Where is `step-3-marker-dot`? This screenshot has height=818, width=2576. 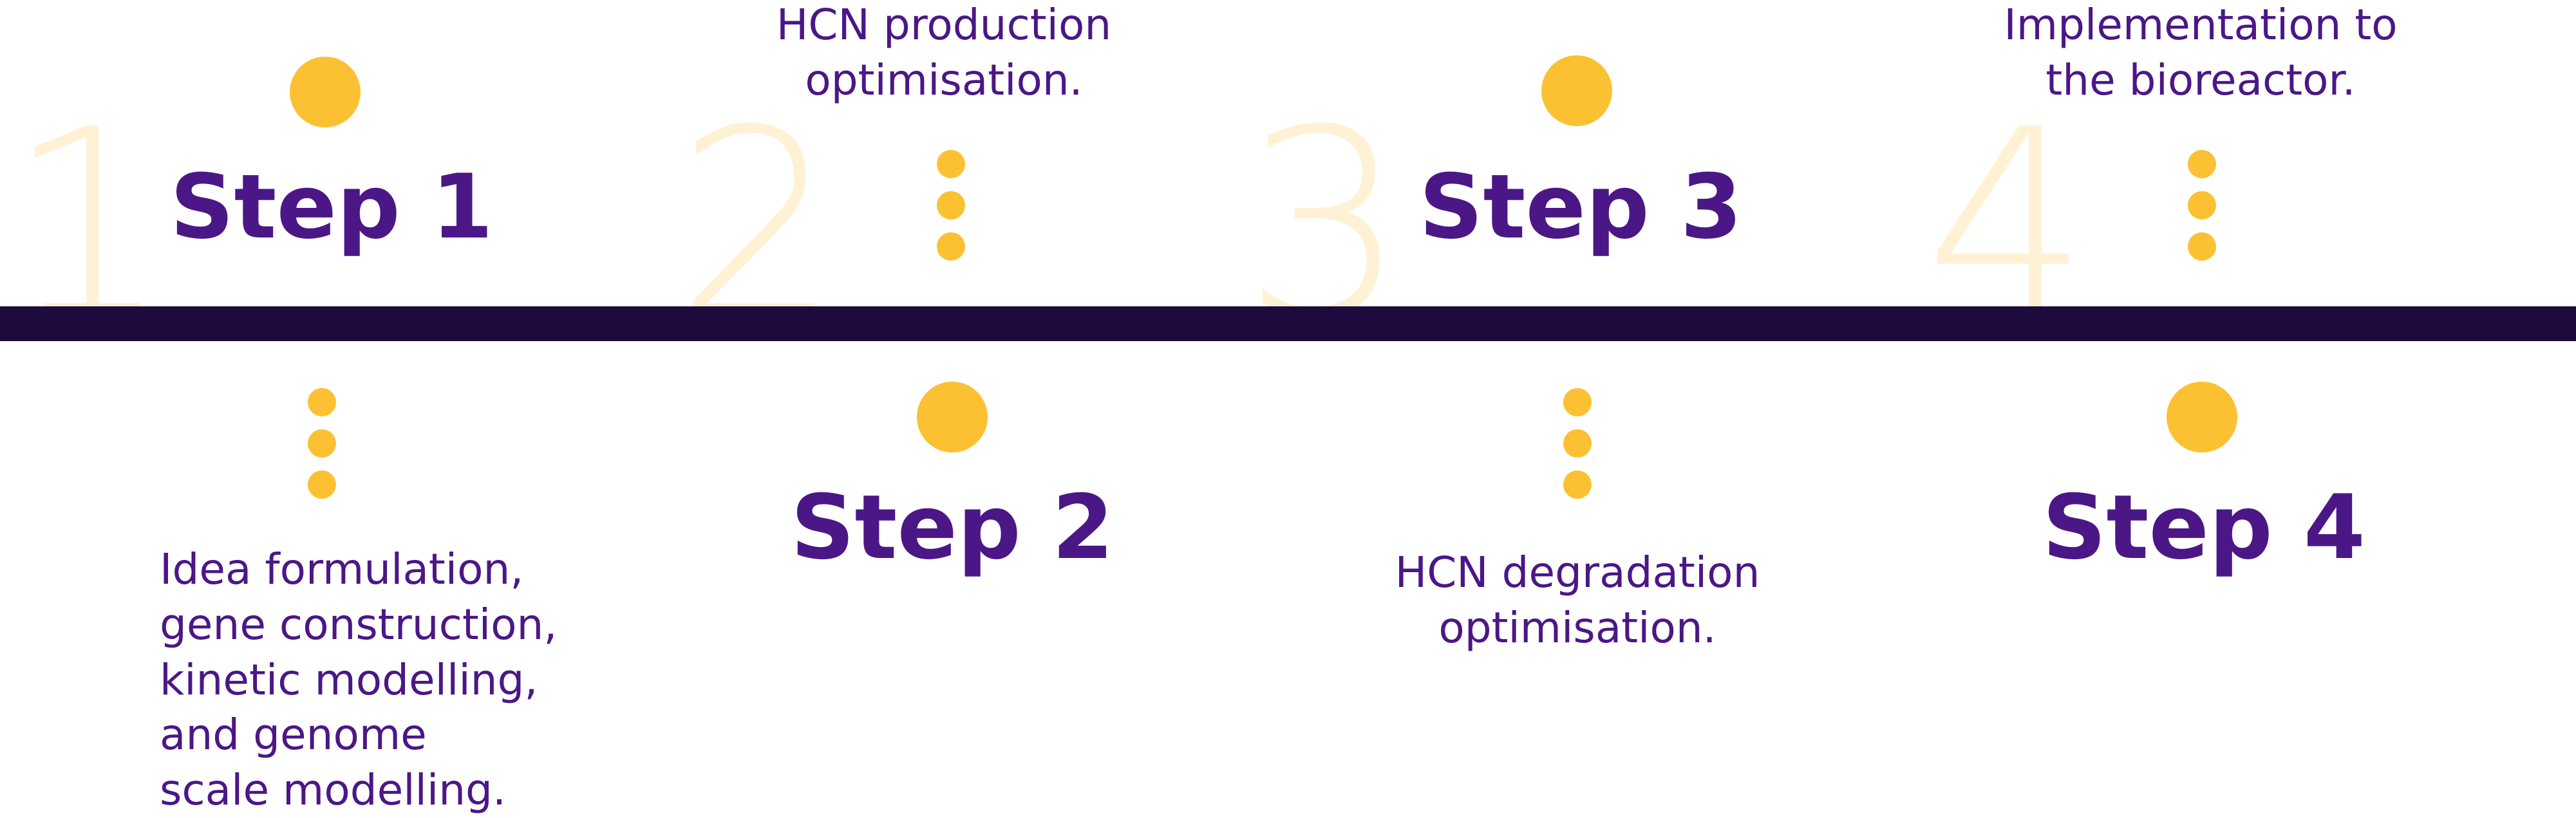 step-3-marker-dot is located at coordinates (1576, 90).